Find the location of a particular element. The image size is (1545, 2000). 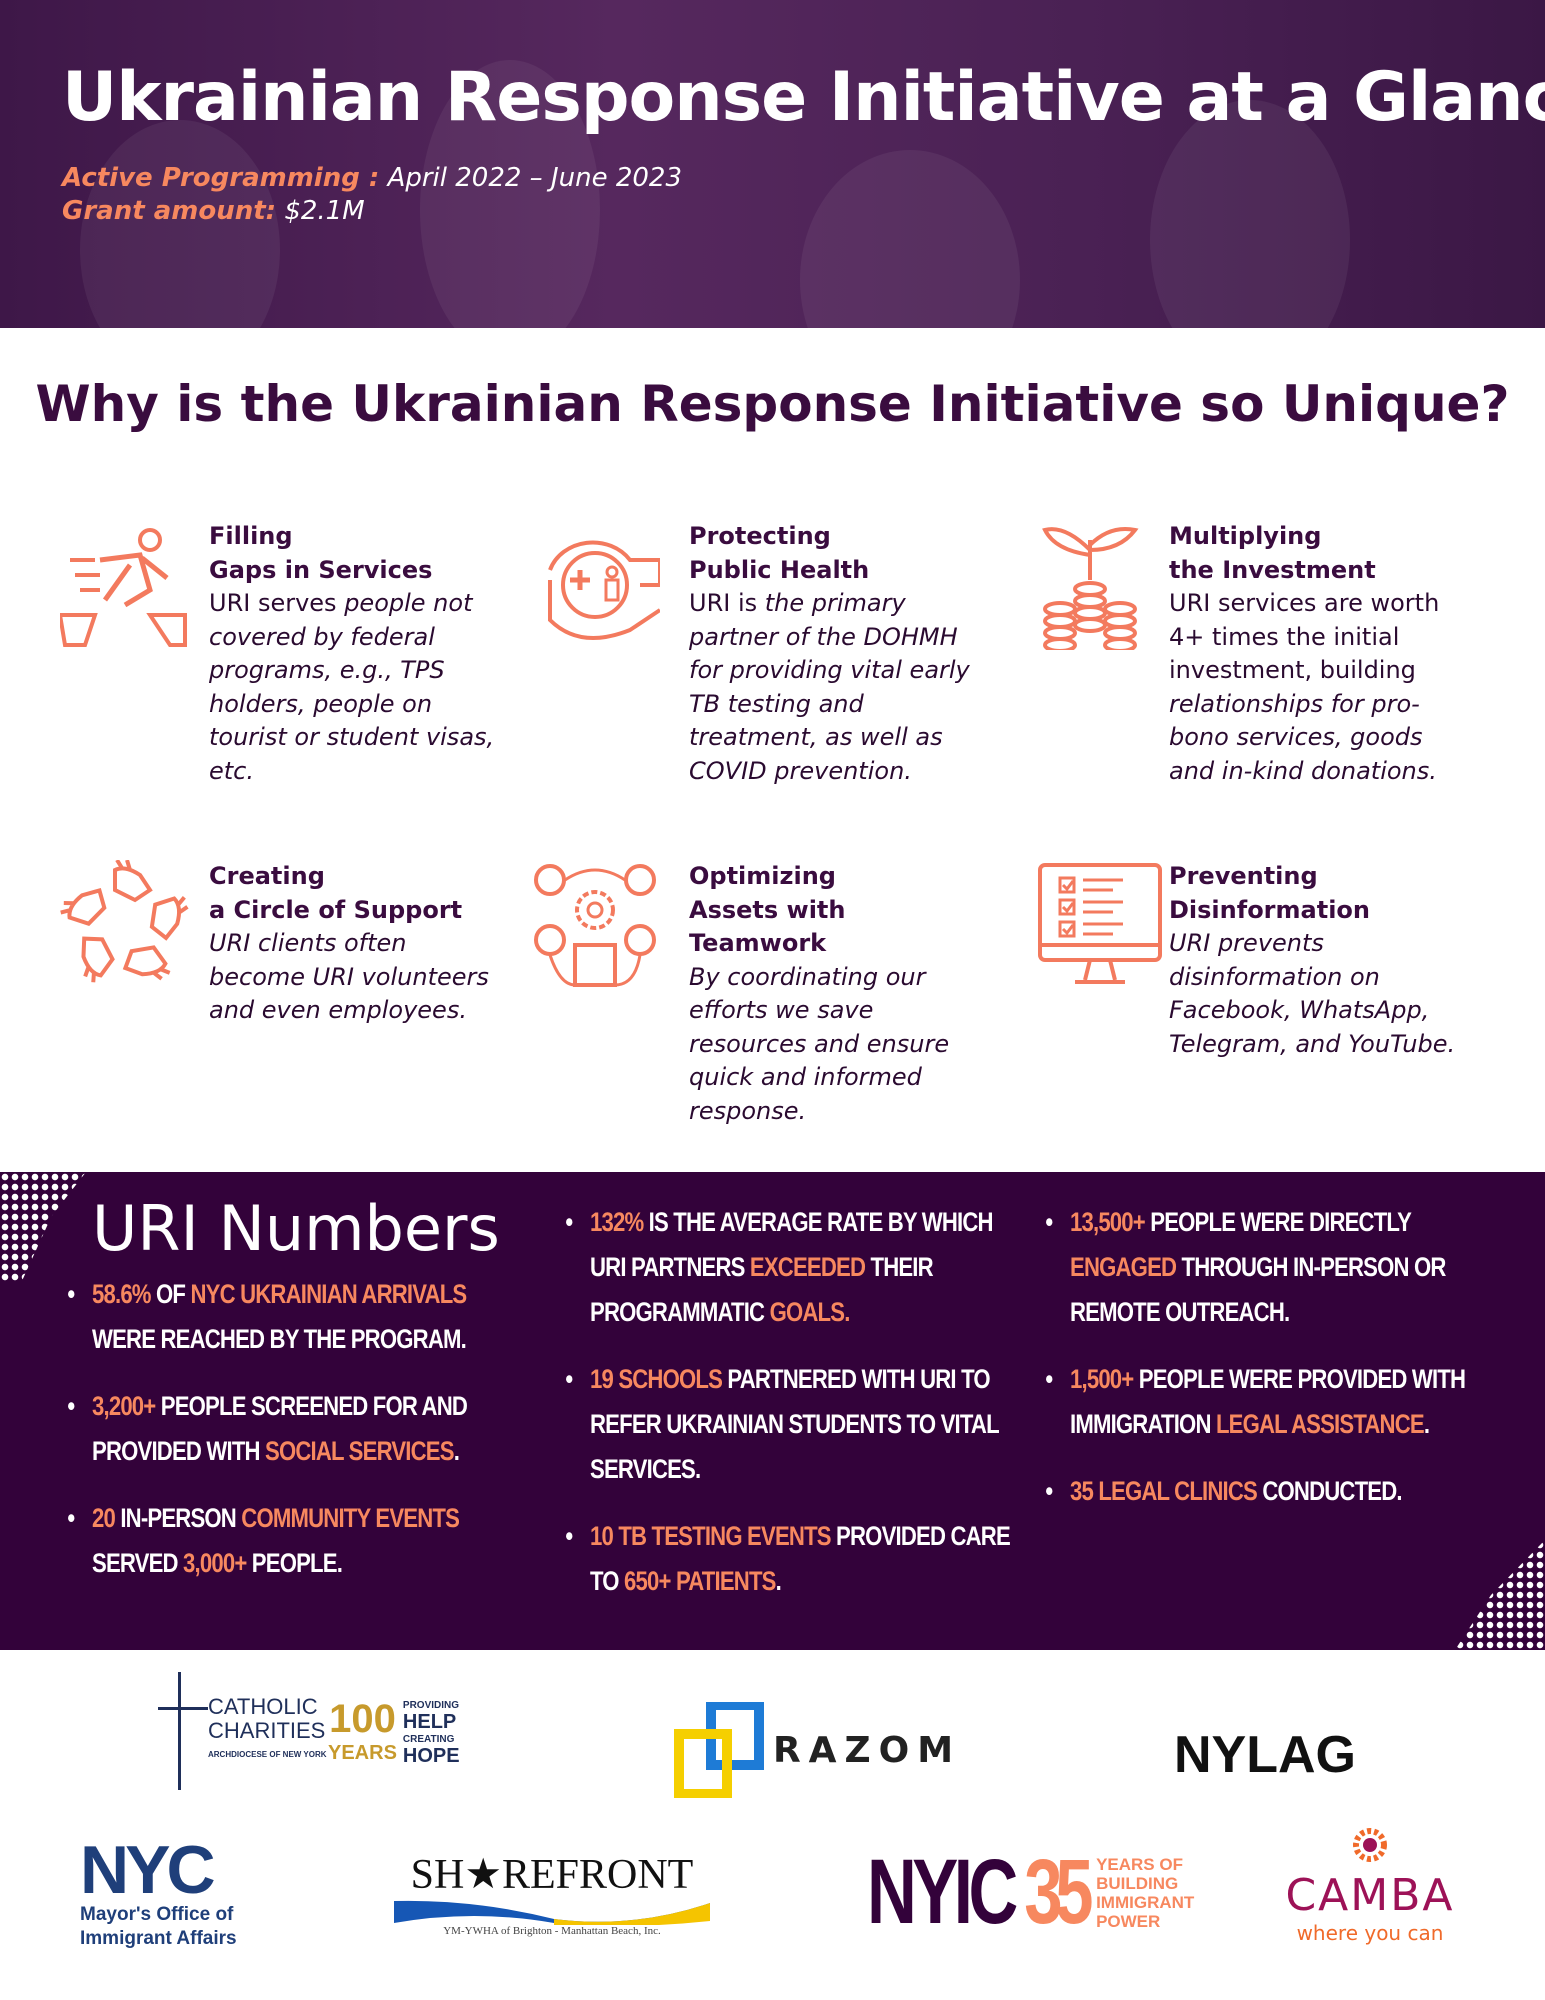

razom-logo: RAZOM is located at coordinates (817, 1750).